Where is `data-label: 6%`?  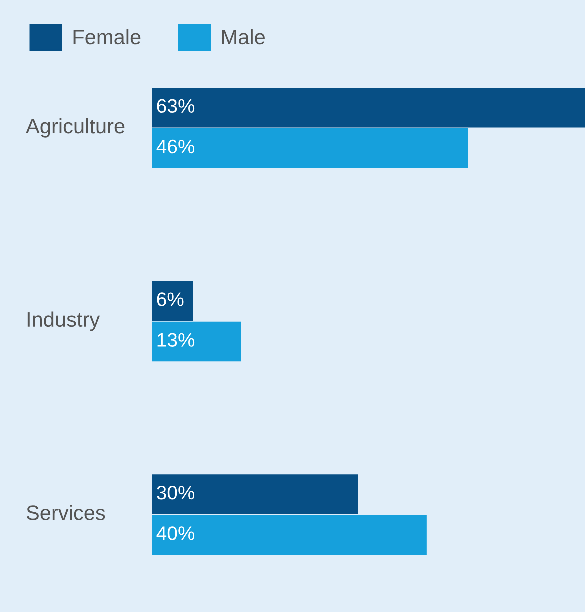
data-label: 6% is located at coordinates (170, 299).